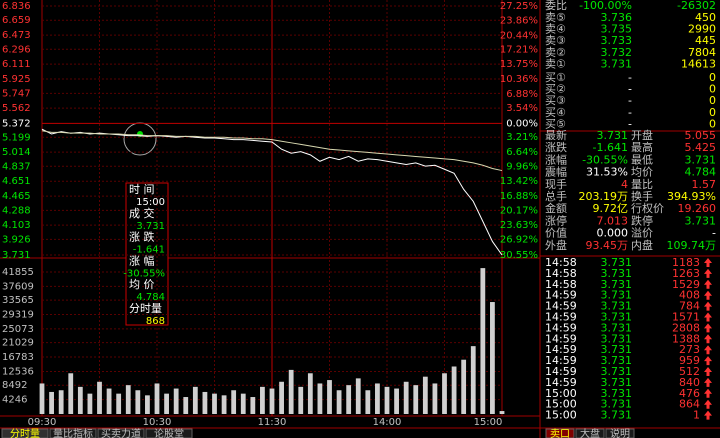  I want to click on y2-tick-label: 10.36%, so click(519, 79).